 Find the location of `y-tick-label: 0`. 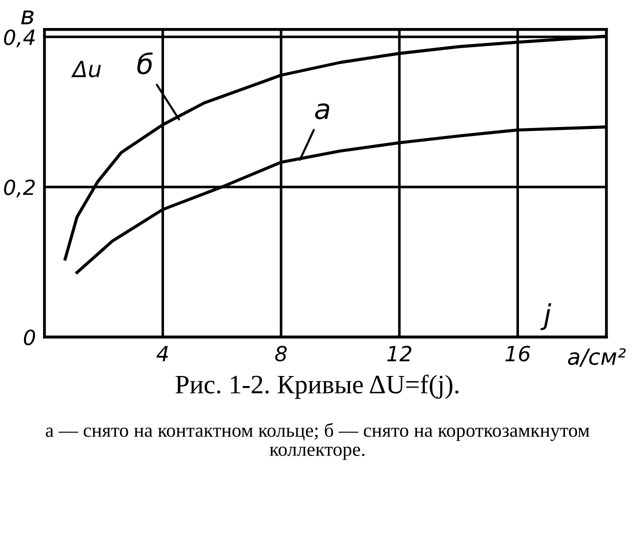

y-tick-label: 0 is located at coordinates (30, 338).